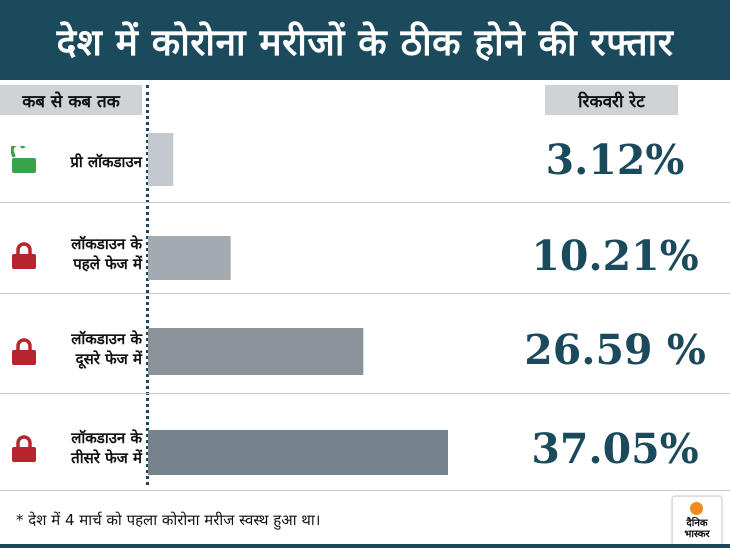  I want to click on value-label: 37.05%, so click(615, 449).